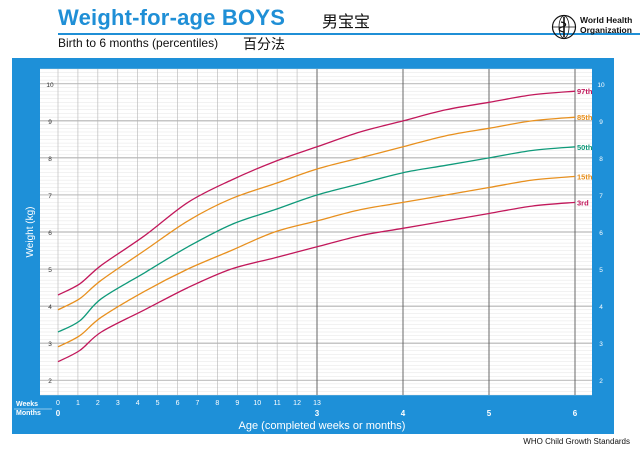 The image size is (640, 450). I want to click on x-tick-label-week: 0, so click(58, 403).